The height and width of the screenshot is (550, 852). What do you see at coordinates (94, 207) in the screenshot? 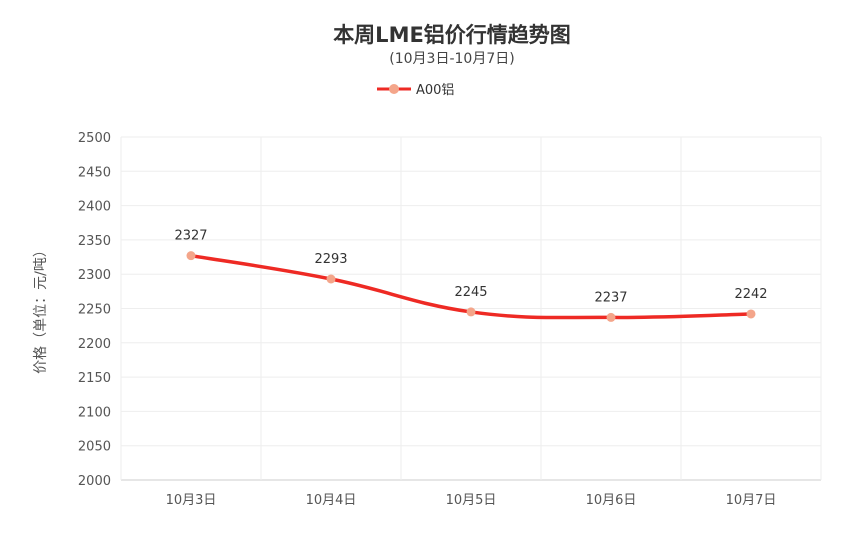
I see `y-tick-label: 2400` at bounding box center [94, 207].